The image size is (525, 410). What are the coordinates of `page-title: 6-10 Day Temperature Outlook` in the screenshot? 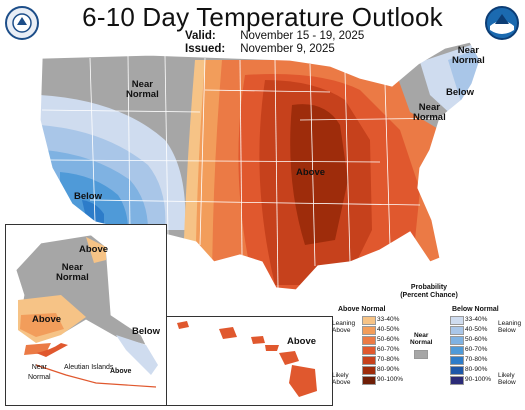 It's located at (262, 17).